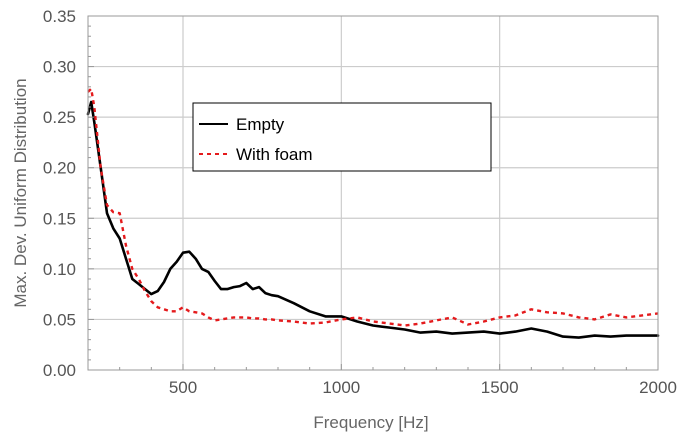 The image size is (684, 441). I want to click on y-tick-label: 0.25, so click(59, 117).